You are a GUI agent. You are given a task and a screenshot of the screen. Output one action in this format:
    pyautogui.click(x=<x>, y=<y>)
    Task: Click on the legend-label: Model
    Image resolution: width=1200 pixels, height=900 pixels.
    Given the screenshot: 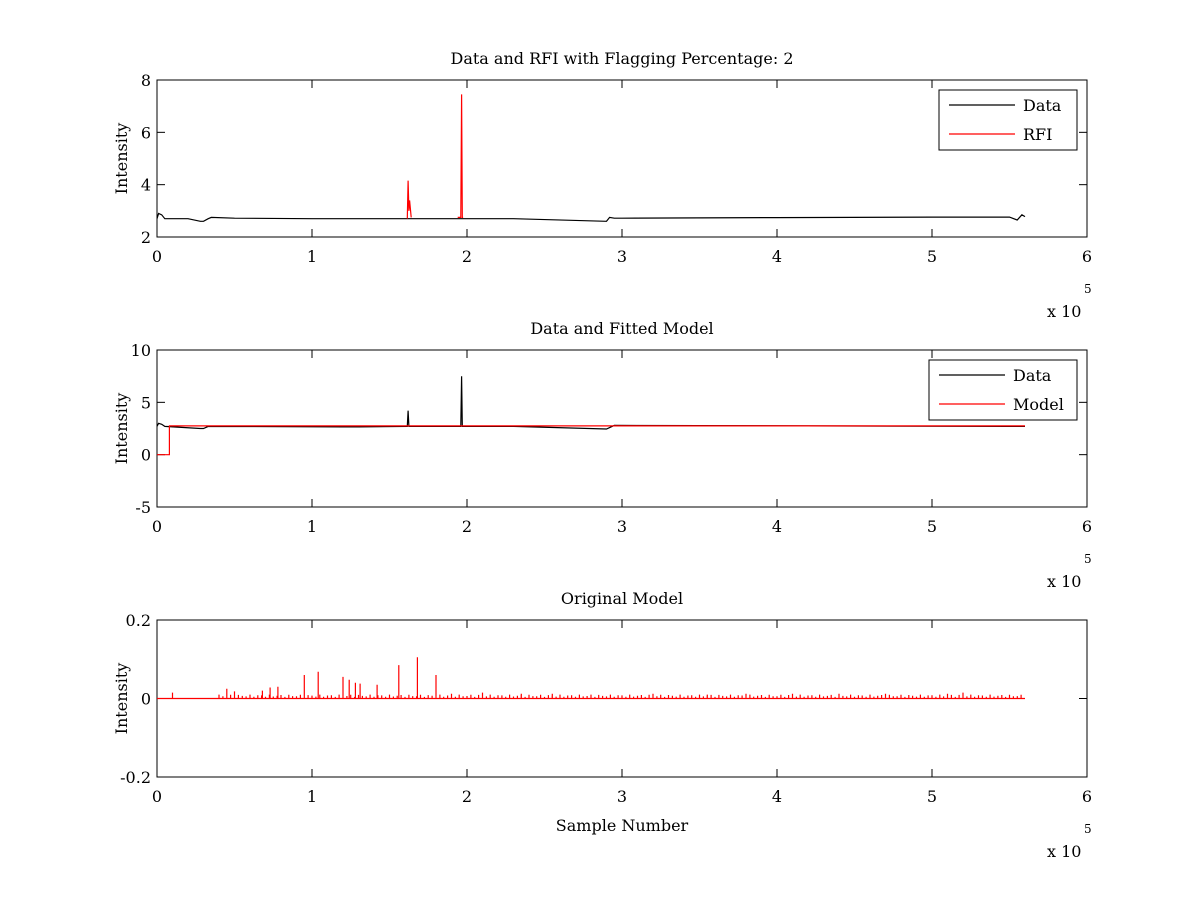 What is the action you would take?
    pyautogui.click(x=1038, y=404)
    